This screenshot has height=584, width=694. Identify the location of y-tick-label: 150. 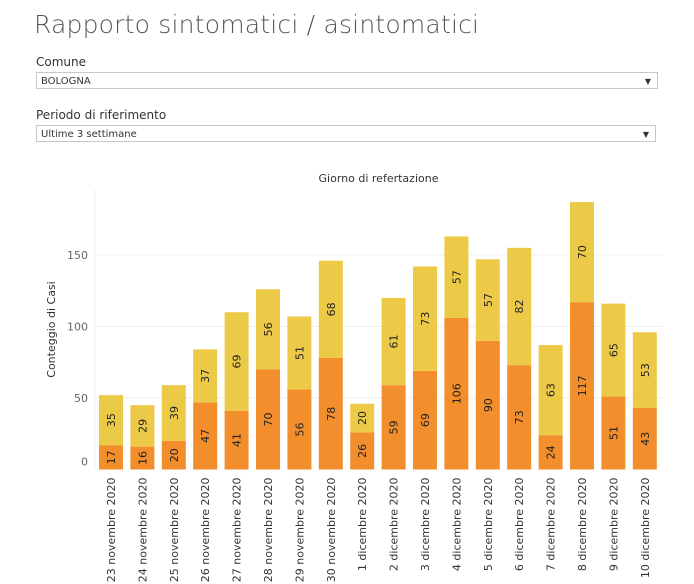
(77, 255).